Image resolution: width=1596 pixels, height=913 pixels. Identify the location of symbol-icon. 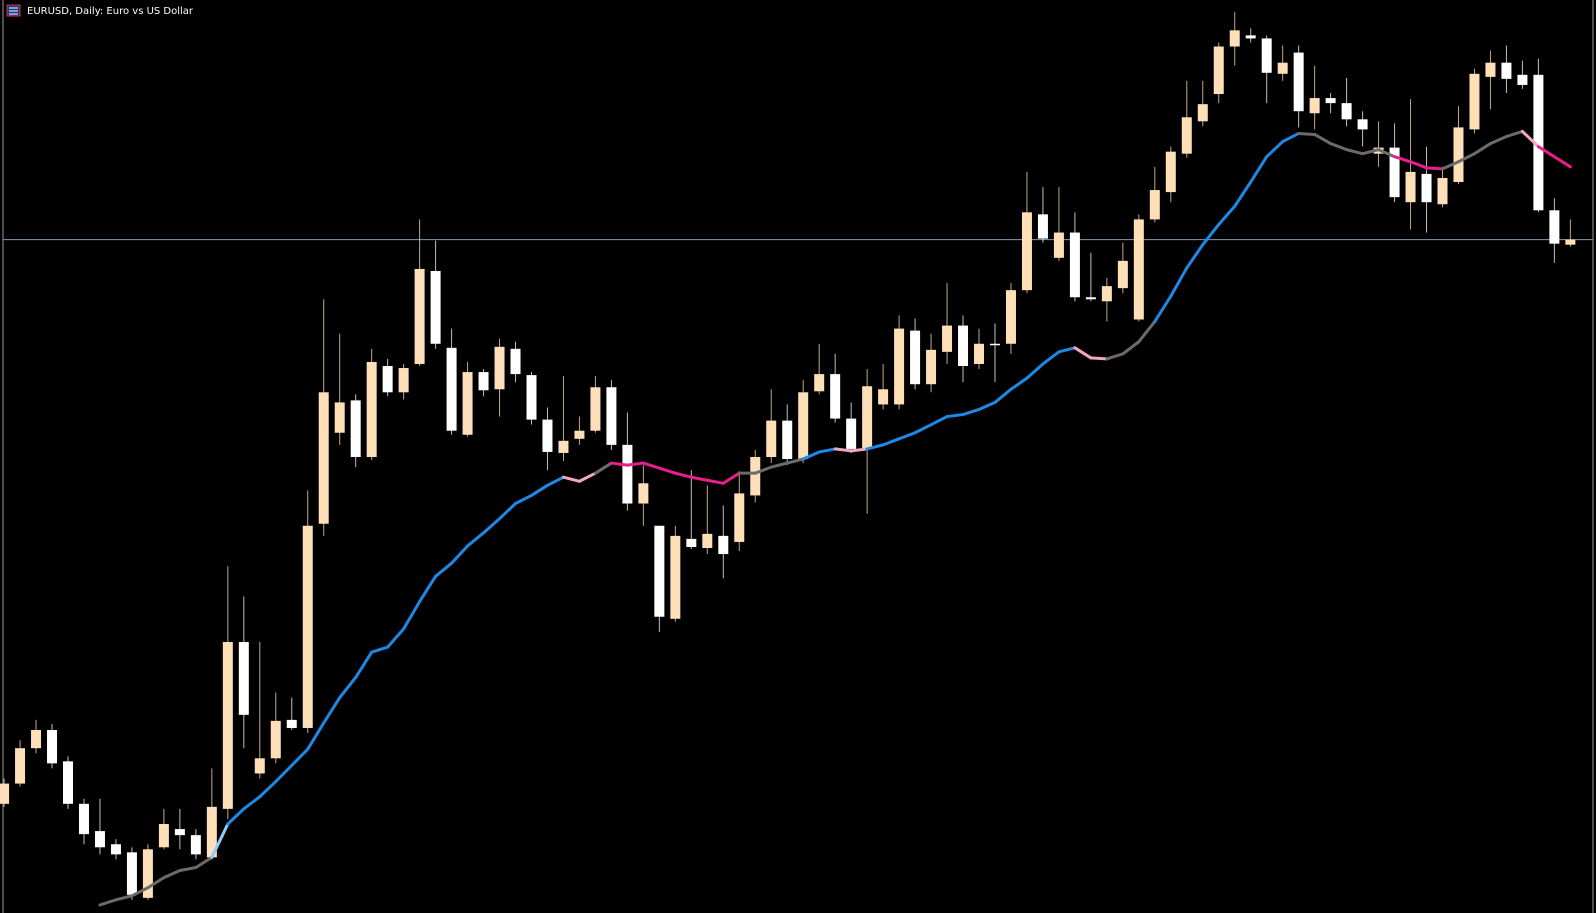
(13, 10).